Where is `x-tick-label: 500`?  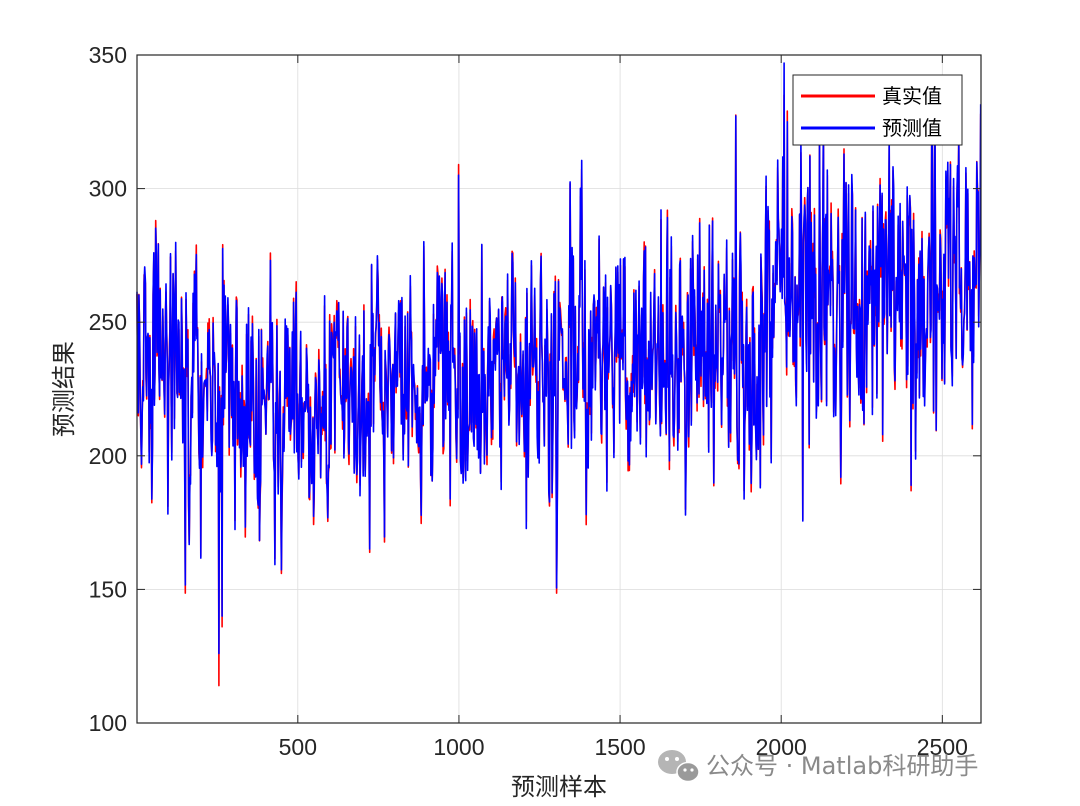 x-tick-label: 500 is located at coordinates (298, 747).